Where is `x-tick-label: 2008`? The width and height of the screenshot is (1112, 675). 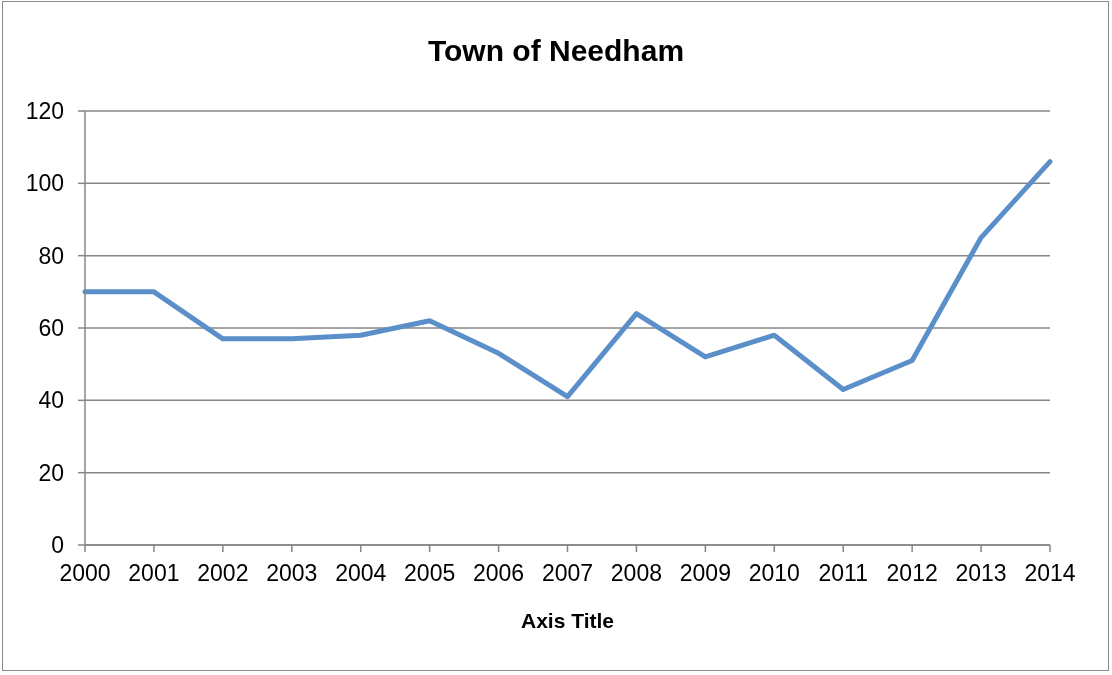 x-tick-label: 2008 is located at coordinates (636, 573).